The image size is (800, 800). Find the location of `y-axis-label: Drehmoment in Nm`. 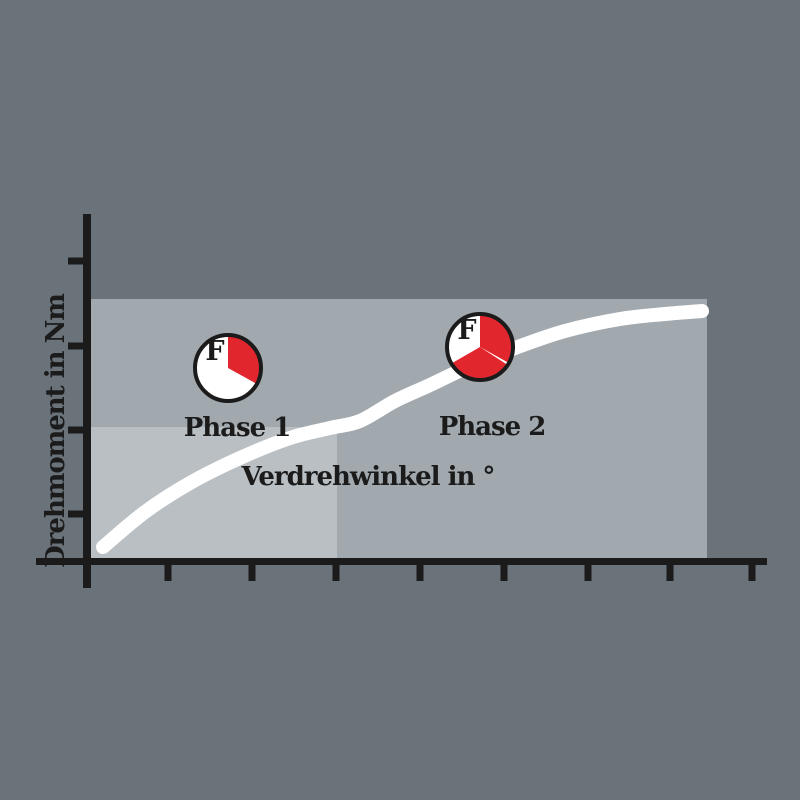

y-axis-label: Drehmoment in Nm is located at coordinates (56, 431).